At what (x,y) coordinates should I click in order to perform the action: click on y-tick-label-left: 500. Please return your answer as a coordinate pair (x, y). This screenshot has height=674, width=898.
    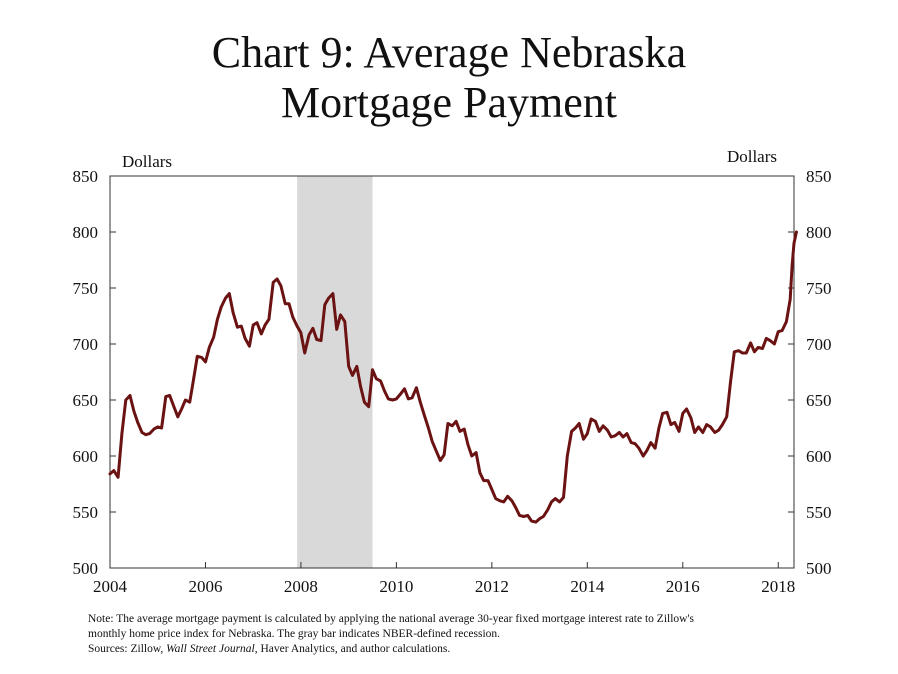
    Looking at the image, I should click on (86, 568).